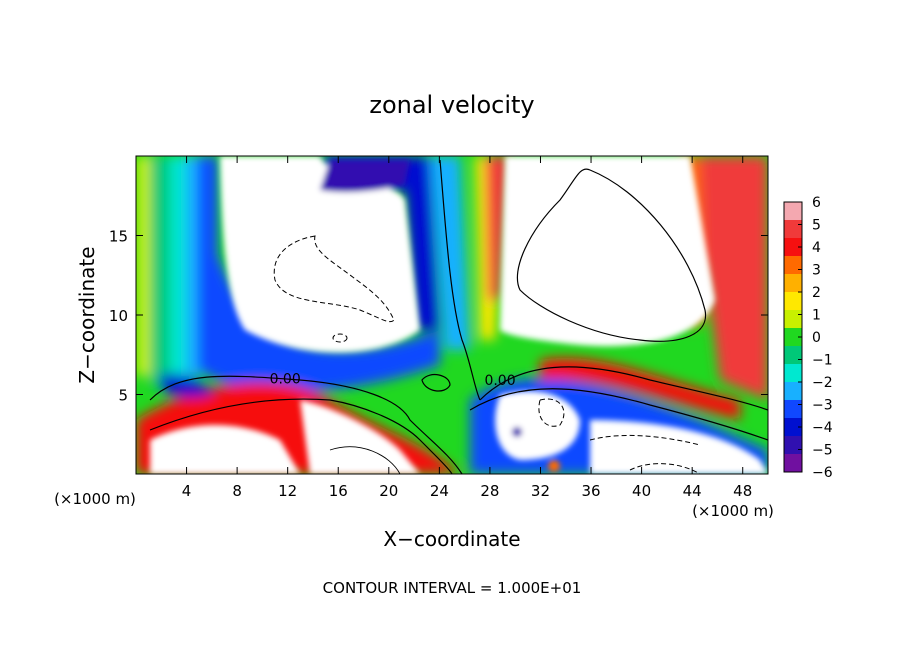 The image size is (904, 654). I want to click on x-tick-label: 20, so click(388, 491).